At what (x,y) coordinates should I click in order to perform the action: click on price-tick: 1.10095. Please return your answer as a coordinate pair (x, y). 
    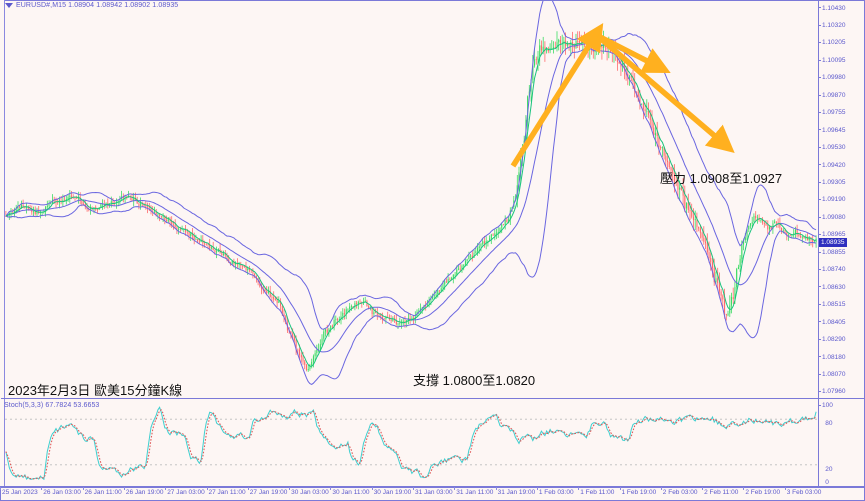
    Looking at the image, I should click on (832, 60).